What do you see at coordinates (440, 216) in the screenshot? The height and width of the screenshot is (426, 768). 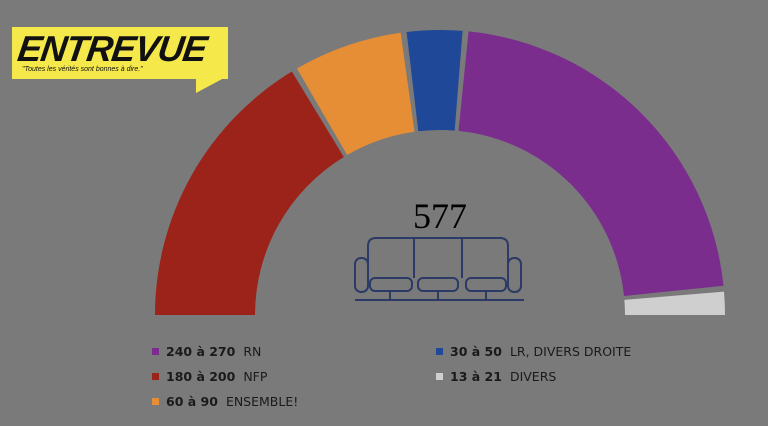 I see `total-seats: 577` at bounding box center [440, 216].